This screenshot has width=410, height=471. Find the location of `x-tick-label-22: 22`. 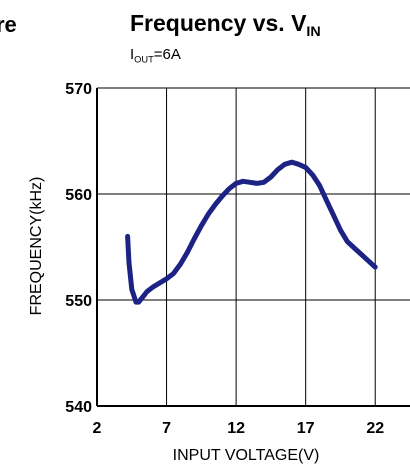

x-tick-label-22: 22 is located at coordinates (375, 428).